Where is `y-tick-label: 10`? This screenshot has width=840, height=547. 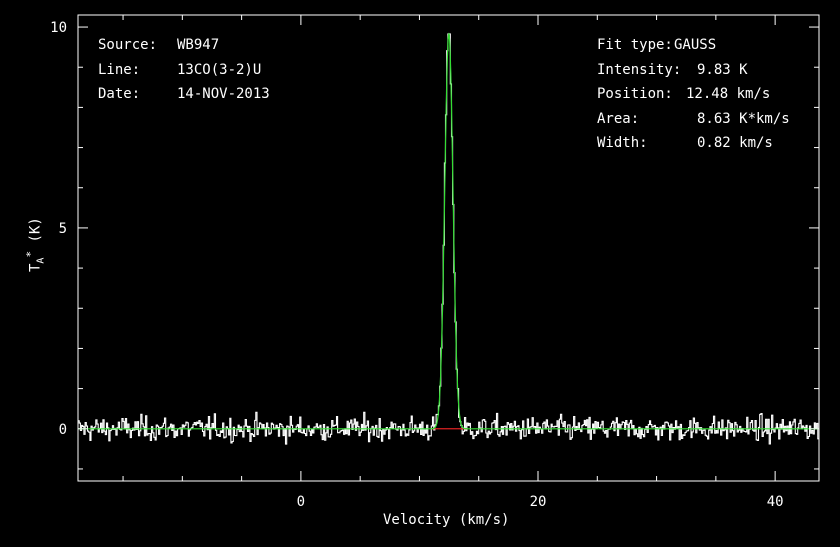 y-tick-label: 10 is located at coordinates (58, 28).